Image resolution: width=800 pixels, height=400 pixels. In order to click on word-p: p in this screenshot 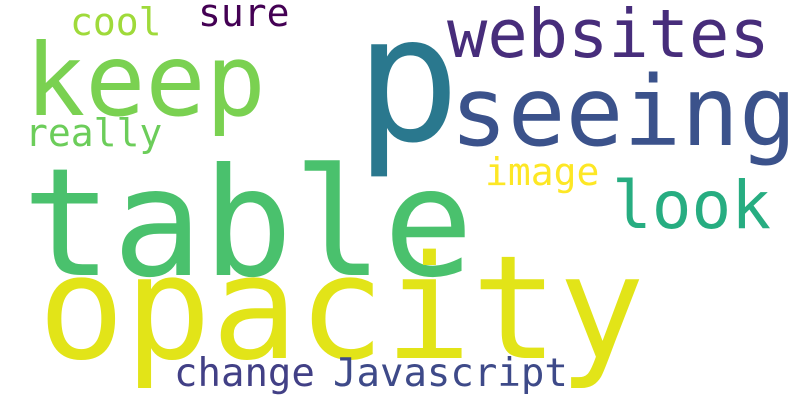, I will do `click(407, 91)`.